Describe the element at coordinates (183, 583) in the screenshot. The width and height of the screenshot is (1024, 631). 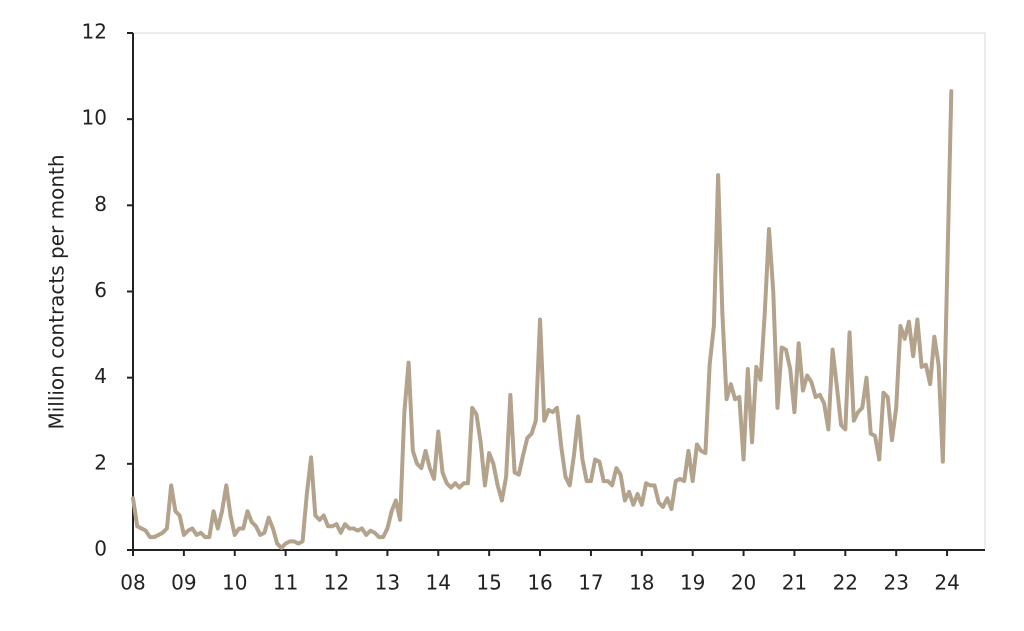
I see `x-tick-label: 09` at that location.